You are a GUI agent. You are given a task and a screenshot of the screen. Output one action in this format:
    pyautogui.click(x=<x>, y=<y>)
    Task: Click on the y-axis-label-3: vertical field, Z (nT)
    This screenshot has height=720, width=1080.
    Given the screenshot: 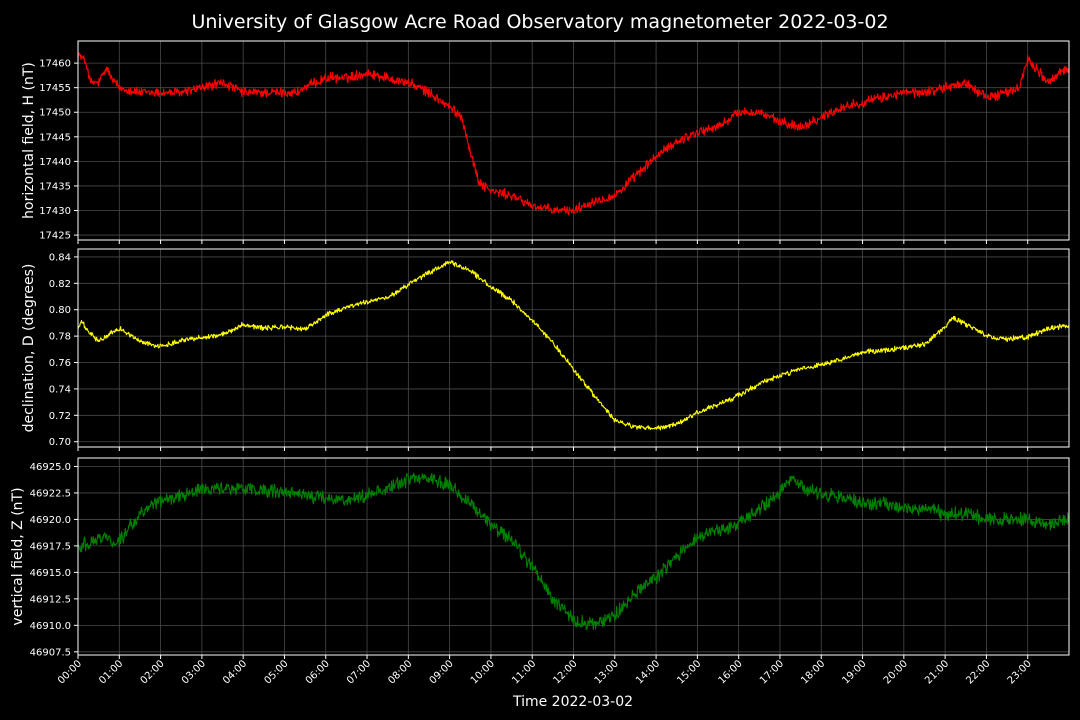 What is the action you would take?
    pyautogui.click(x=18, y=556)
    